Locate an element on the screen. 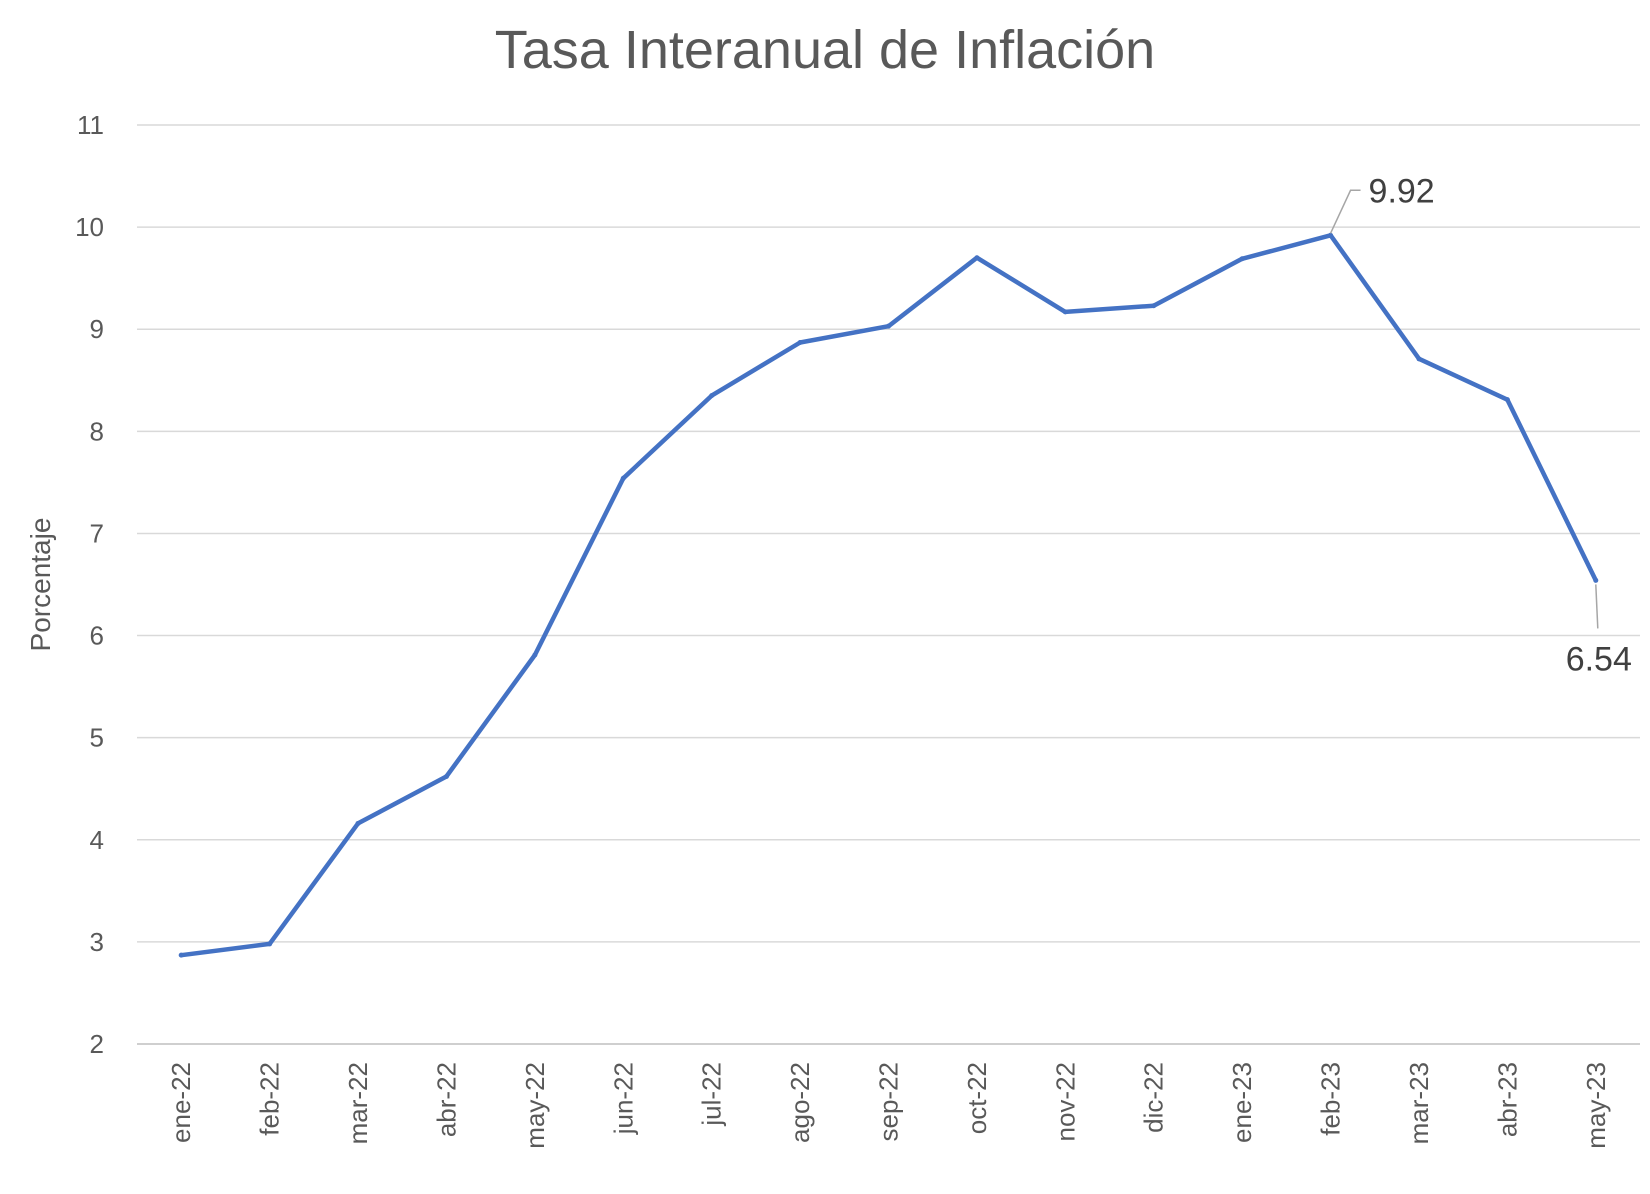 This screenshot has height=1194, width=1650. y-tick-label: 4 is located at coordinates (97, 840).